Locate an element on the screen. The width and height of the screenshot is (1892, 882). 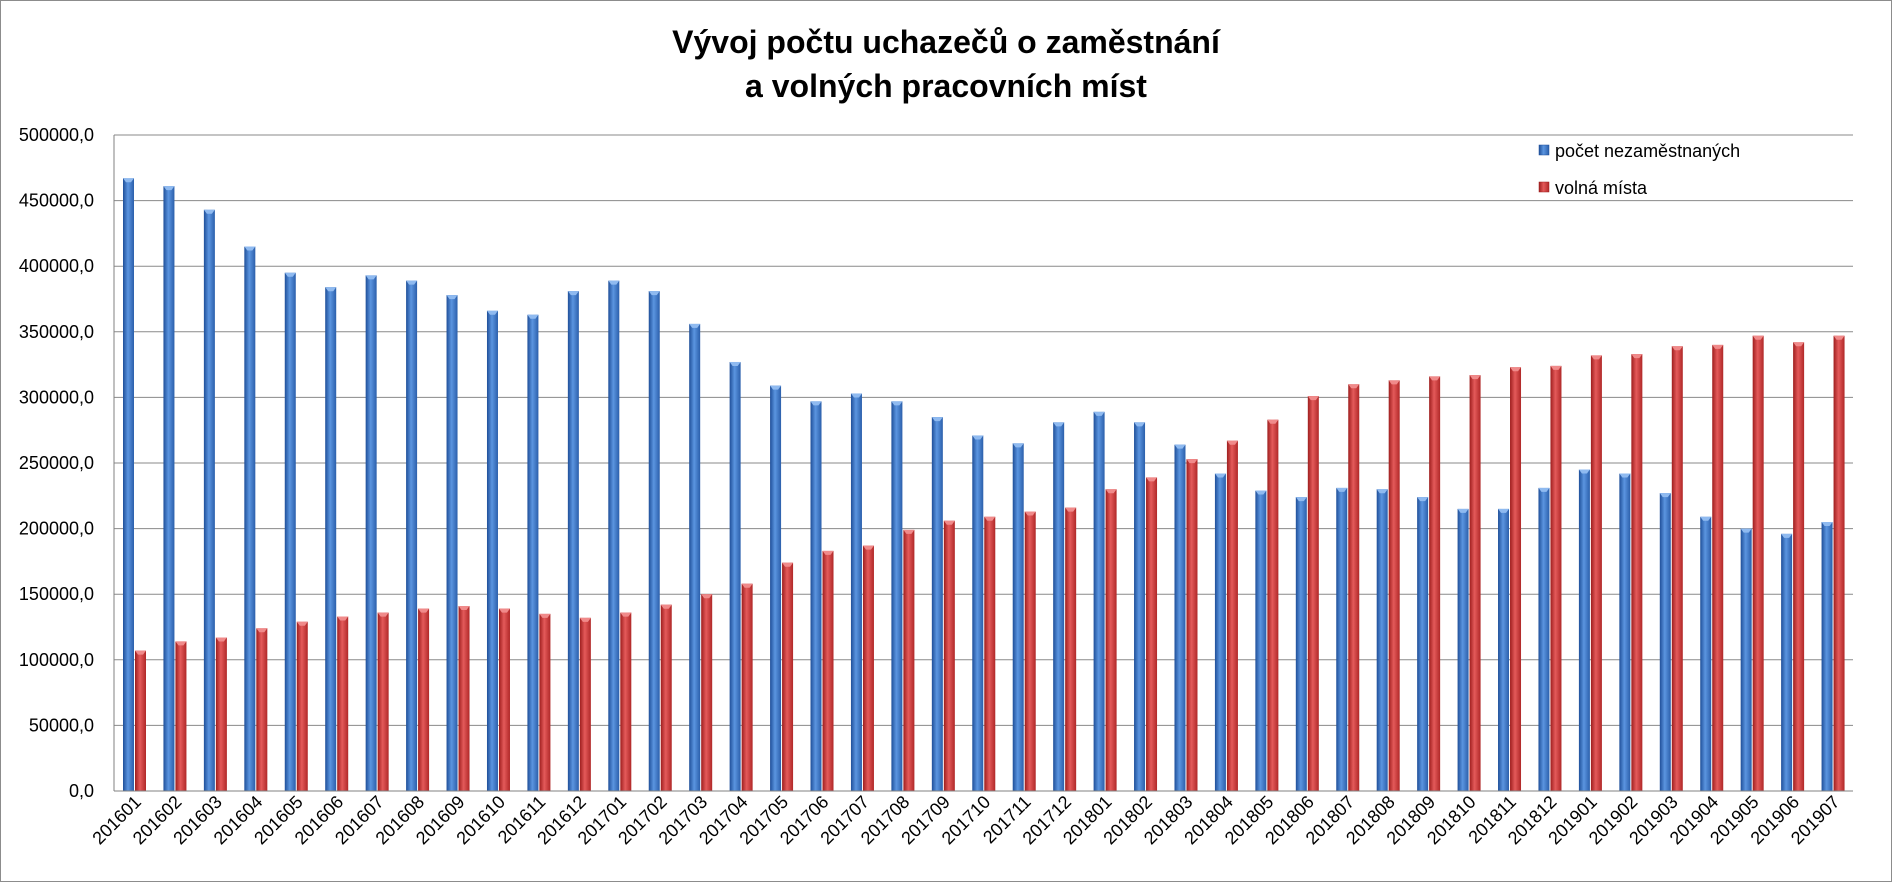
legend-label-unemployed: počet nezaměstnaných is located at coordinates (1647, 151).